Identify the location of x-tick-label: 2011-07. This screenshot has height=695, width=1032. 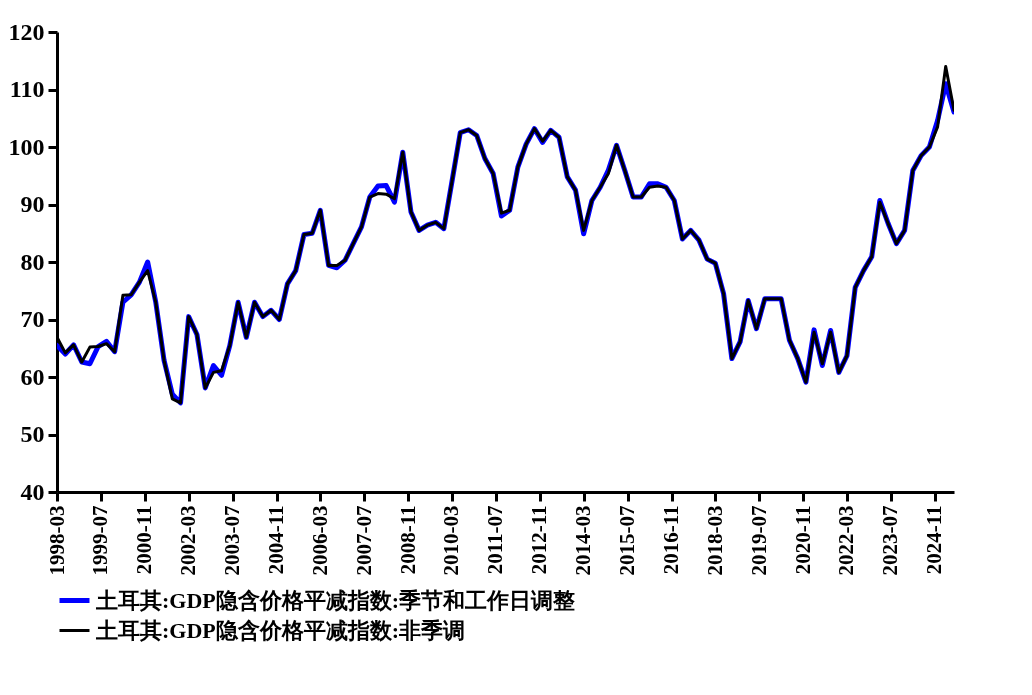
(495, 540).